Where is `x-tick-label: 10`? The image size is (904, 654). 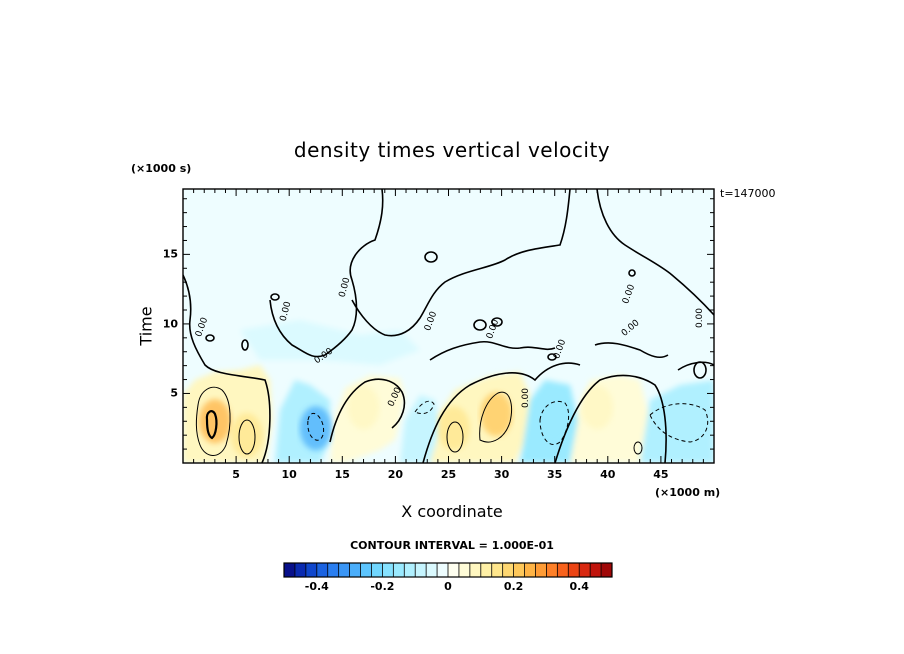
x-tick-label: 10 is located at coordinates (289, 474).